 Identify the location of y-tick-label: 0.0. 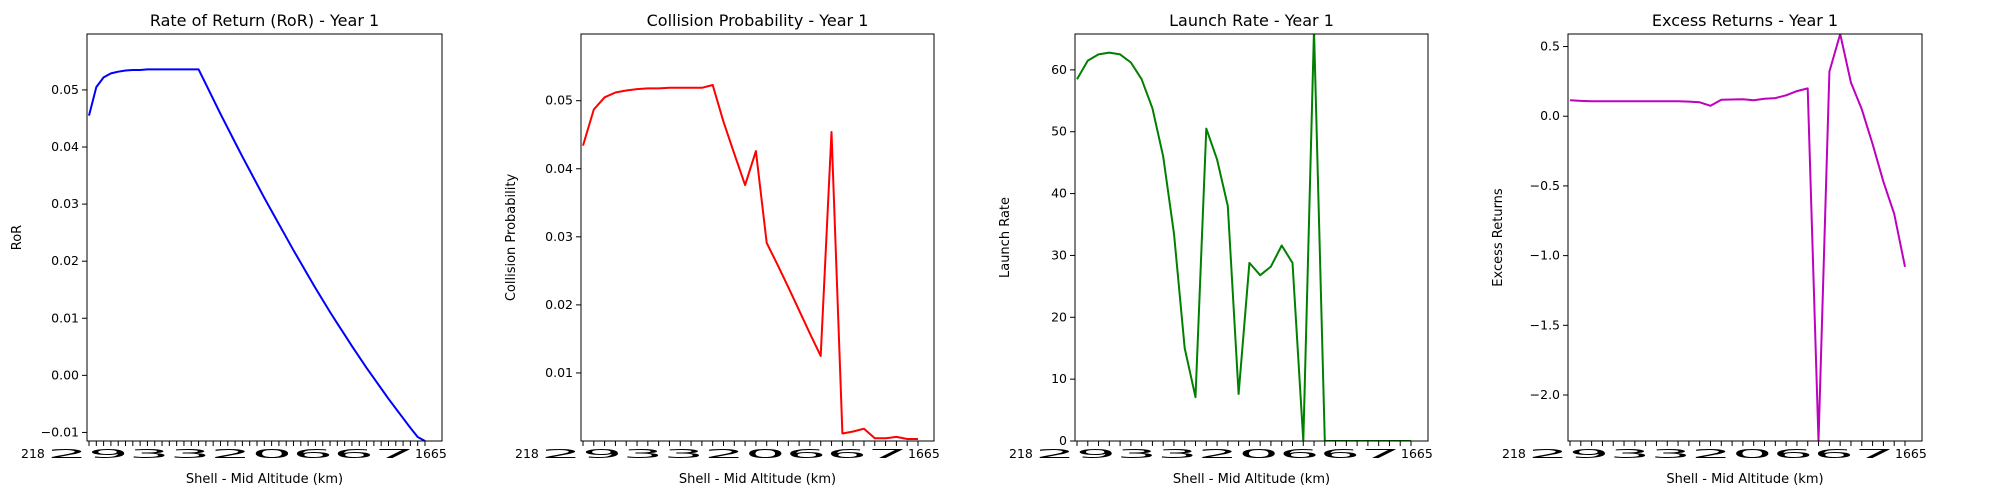
(1550, 115).